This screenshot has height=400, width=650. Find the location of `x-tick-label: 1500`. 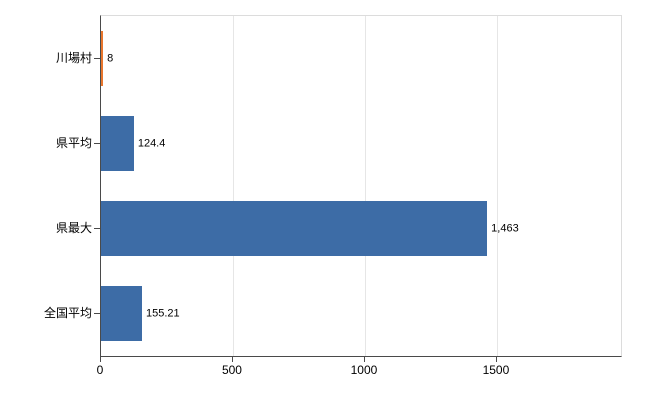

x-tick-label: 1500 is located at coordinates (496, 370).